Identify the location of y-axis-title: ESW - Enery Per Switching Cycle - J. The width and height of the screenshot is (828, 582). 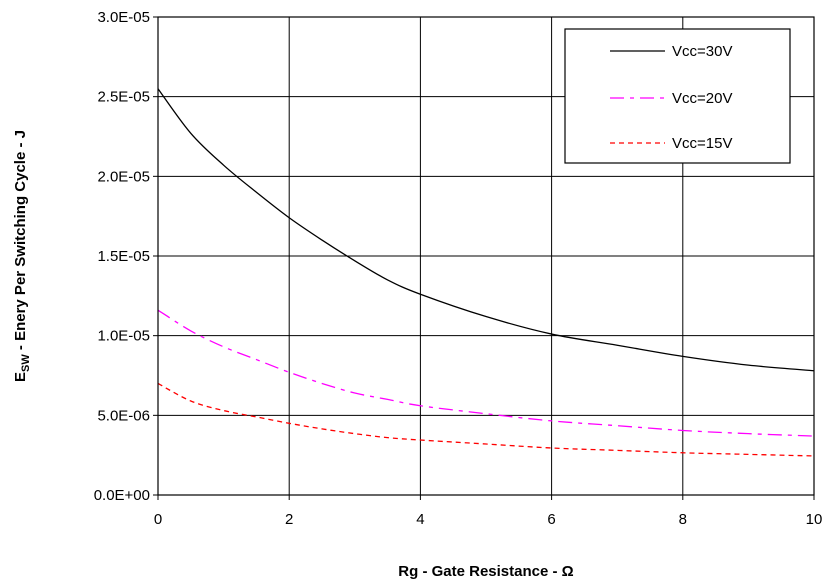
(22, 256).